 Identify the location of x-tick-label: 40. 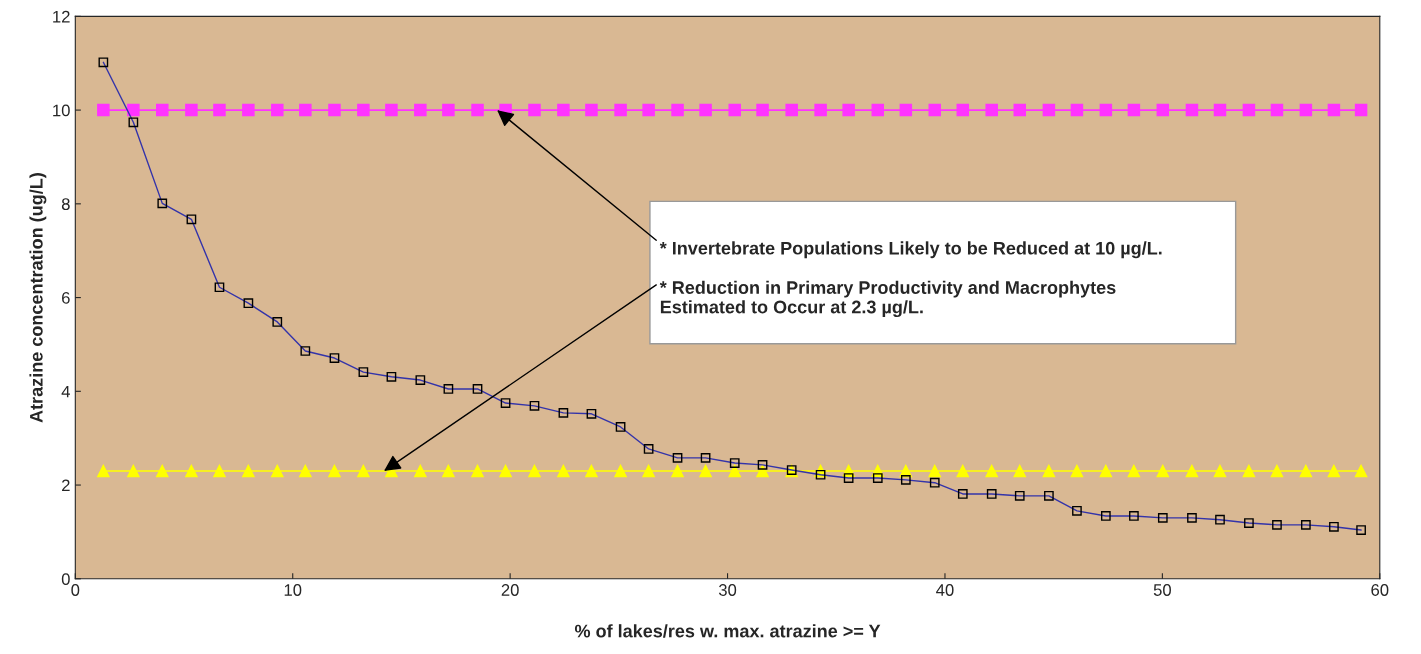
(945, 590).